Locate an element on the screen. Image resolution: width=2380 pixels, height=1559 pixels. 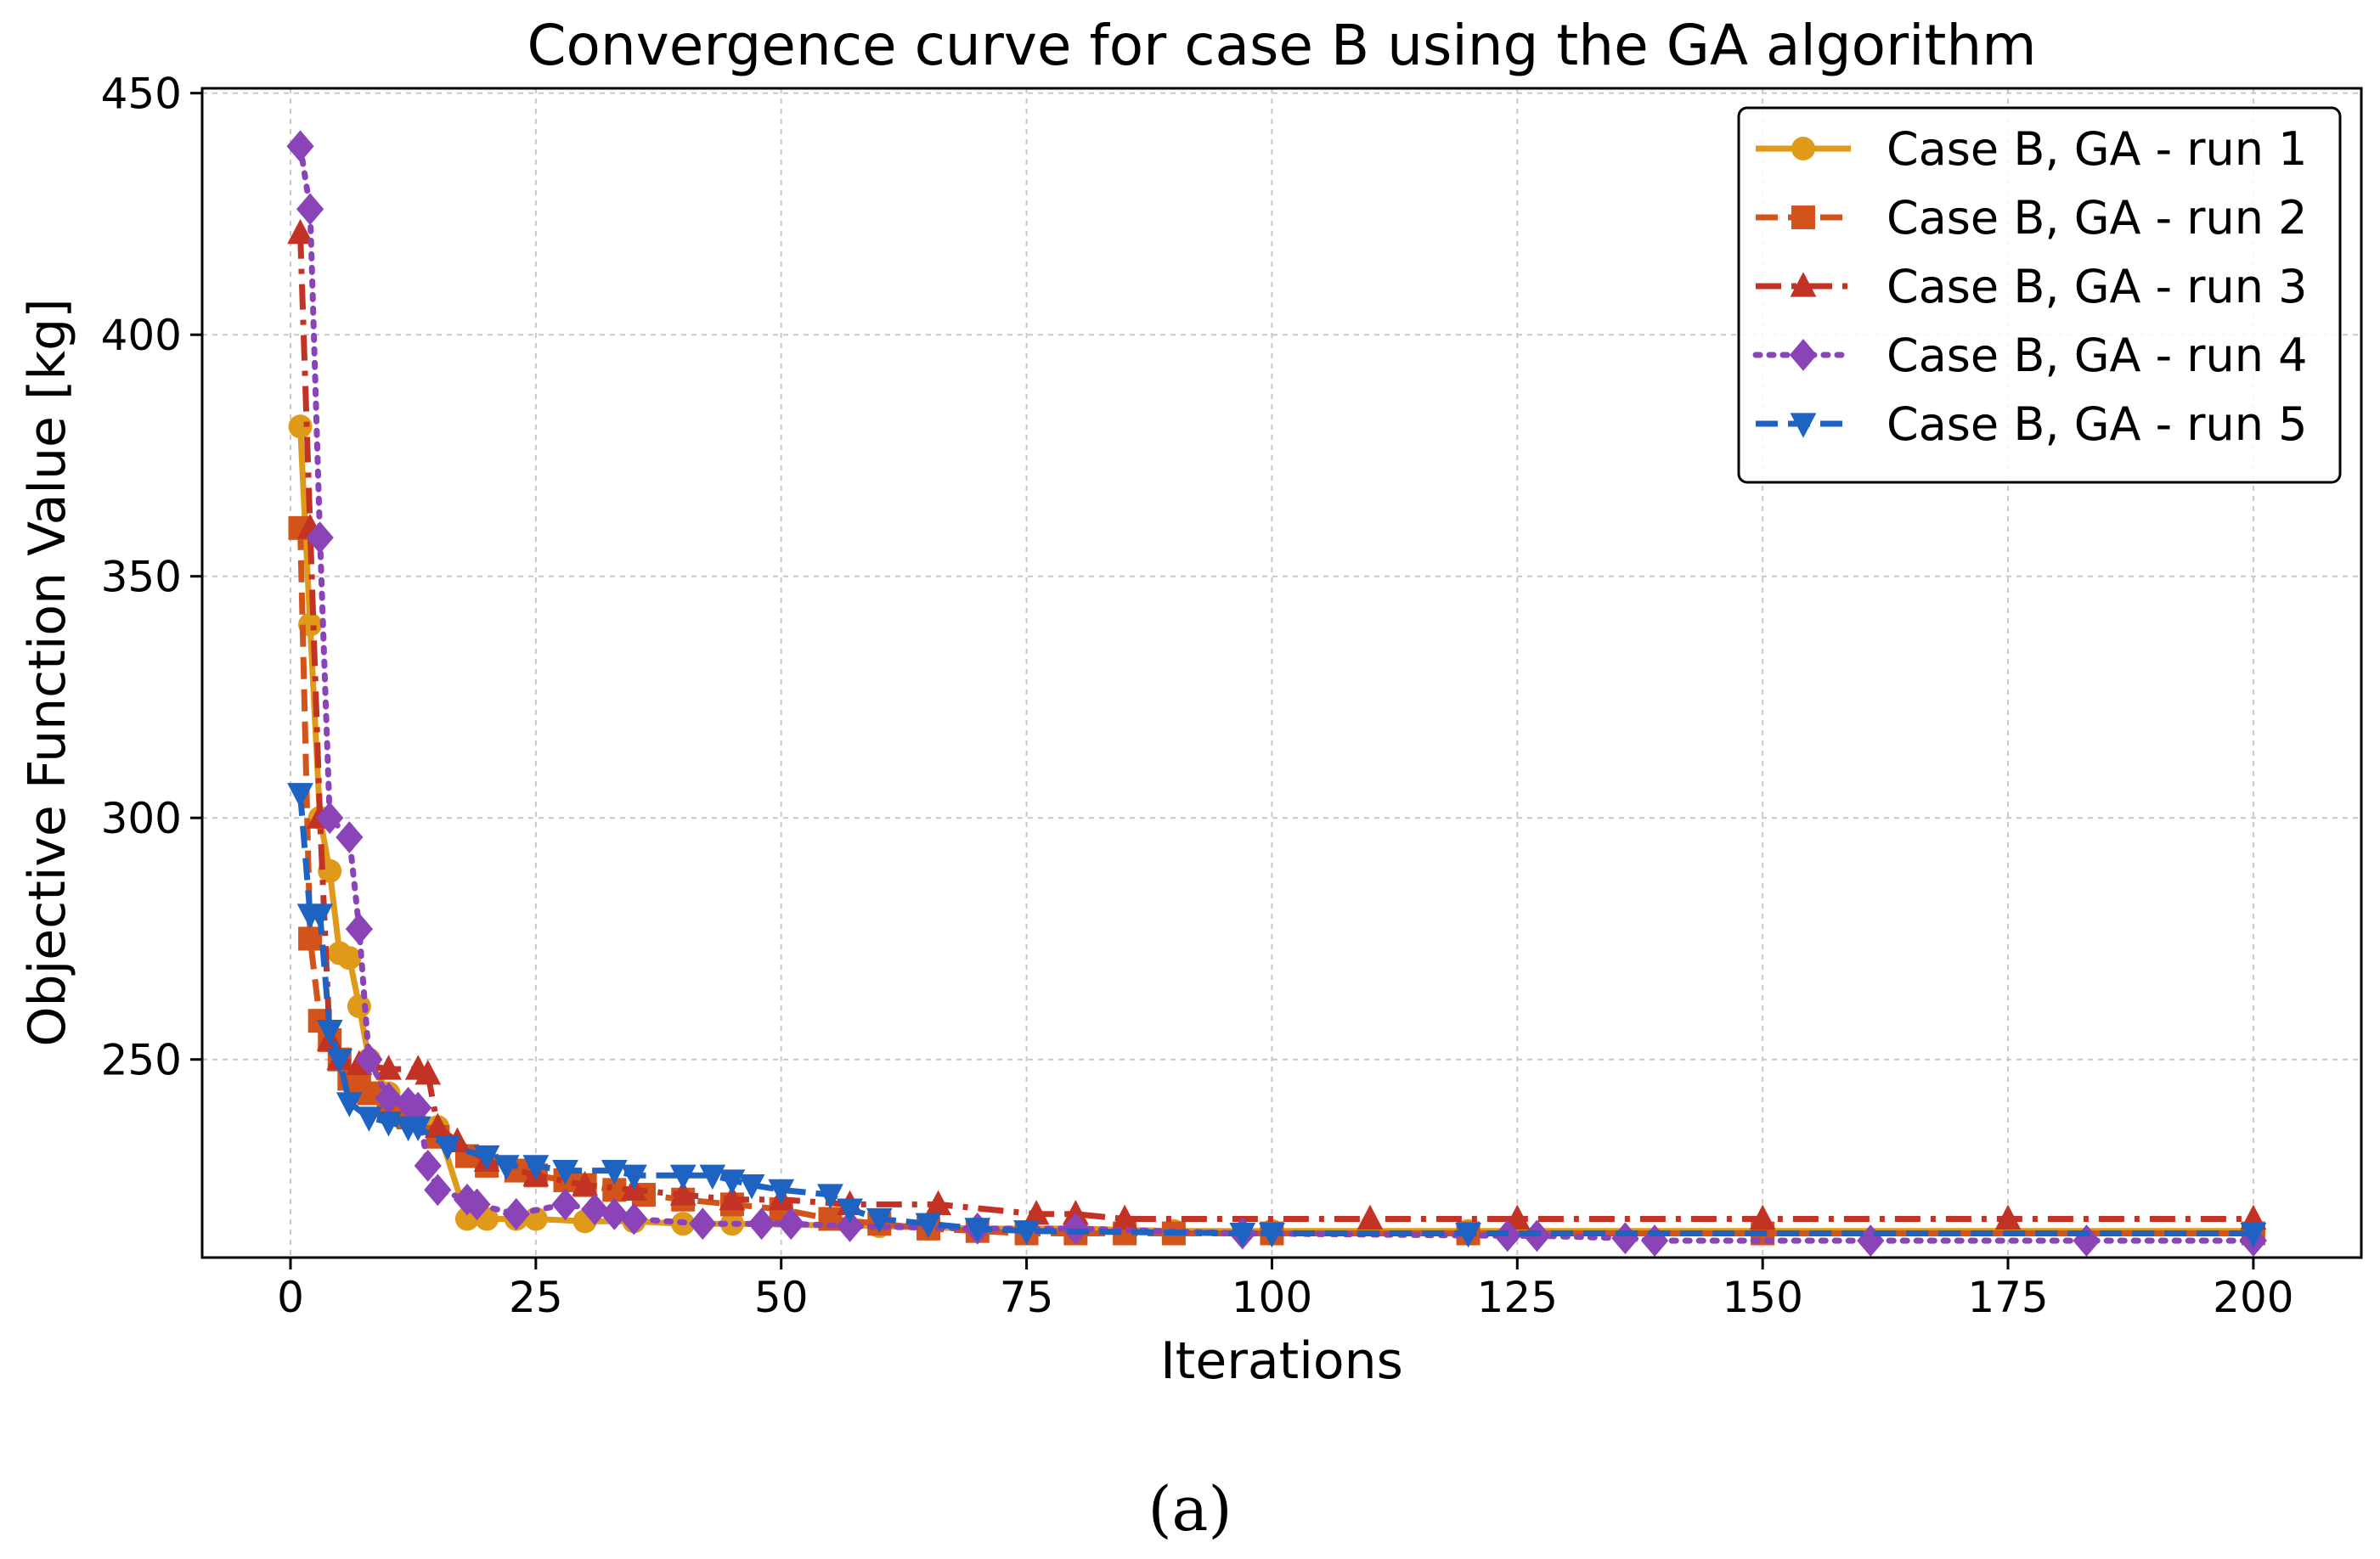
x-tick-label: 200 is located at coordinates (2253, 1298).